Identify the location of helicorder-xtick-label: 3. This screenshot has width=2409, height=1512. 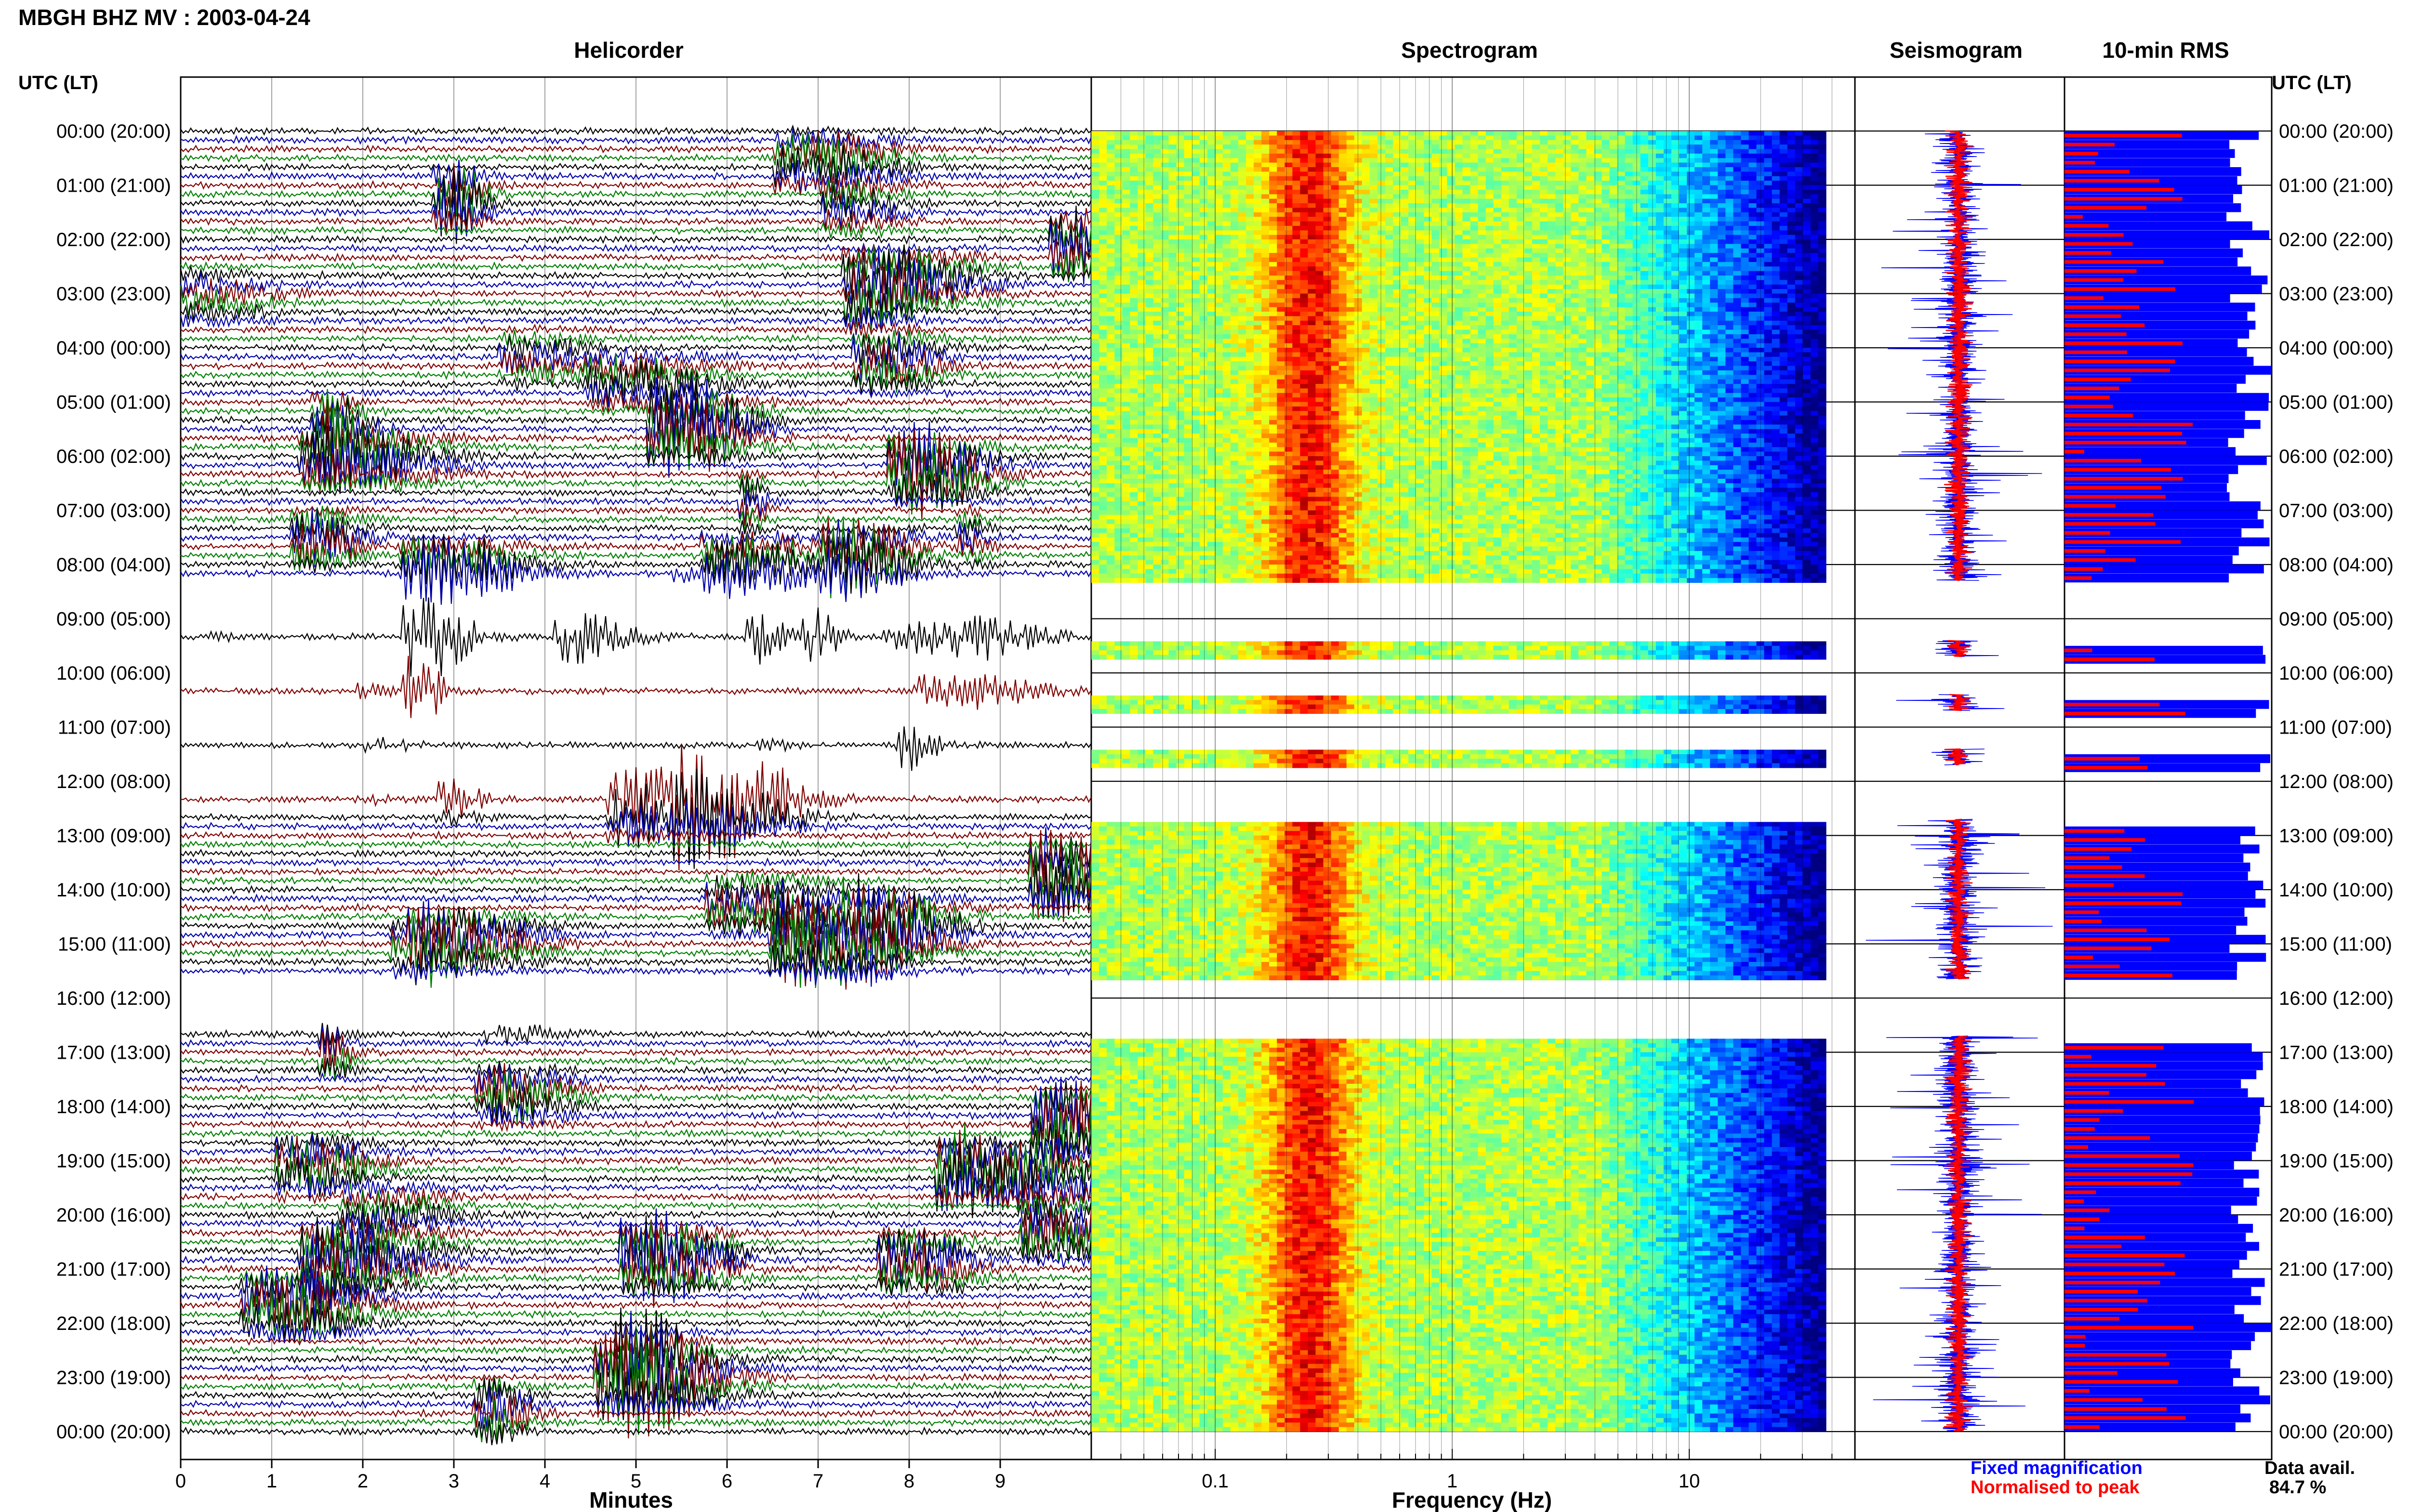
(454, 1481).